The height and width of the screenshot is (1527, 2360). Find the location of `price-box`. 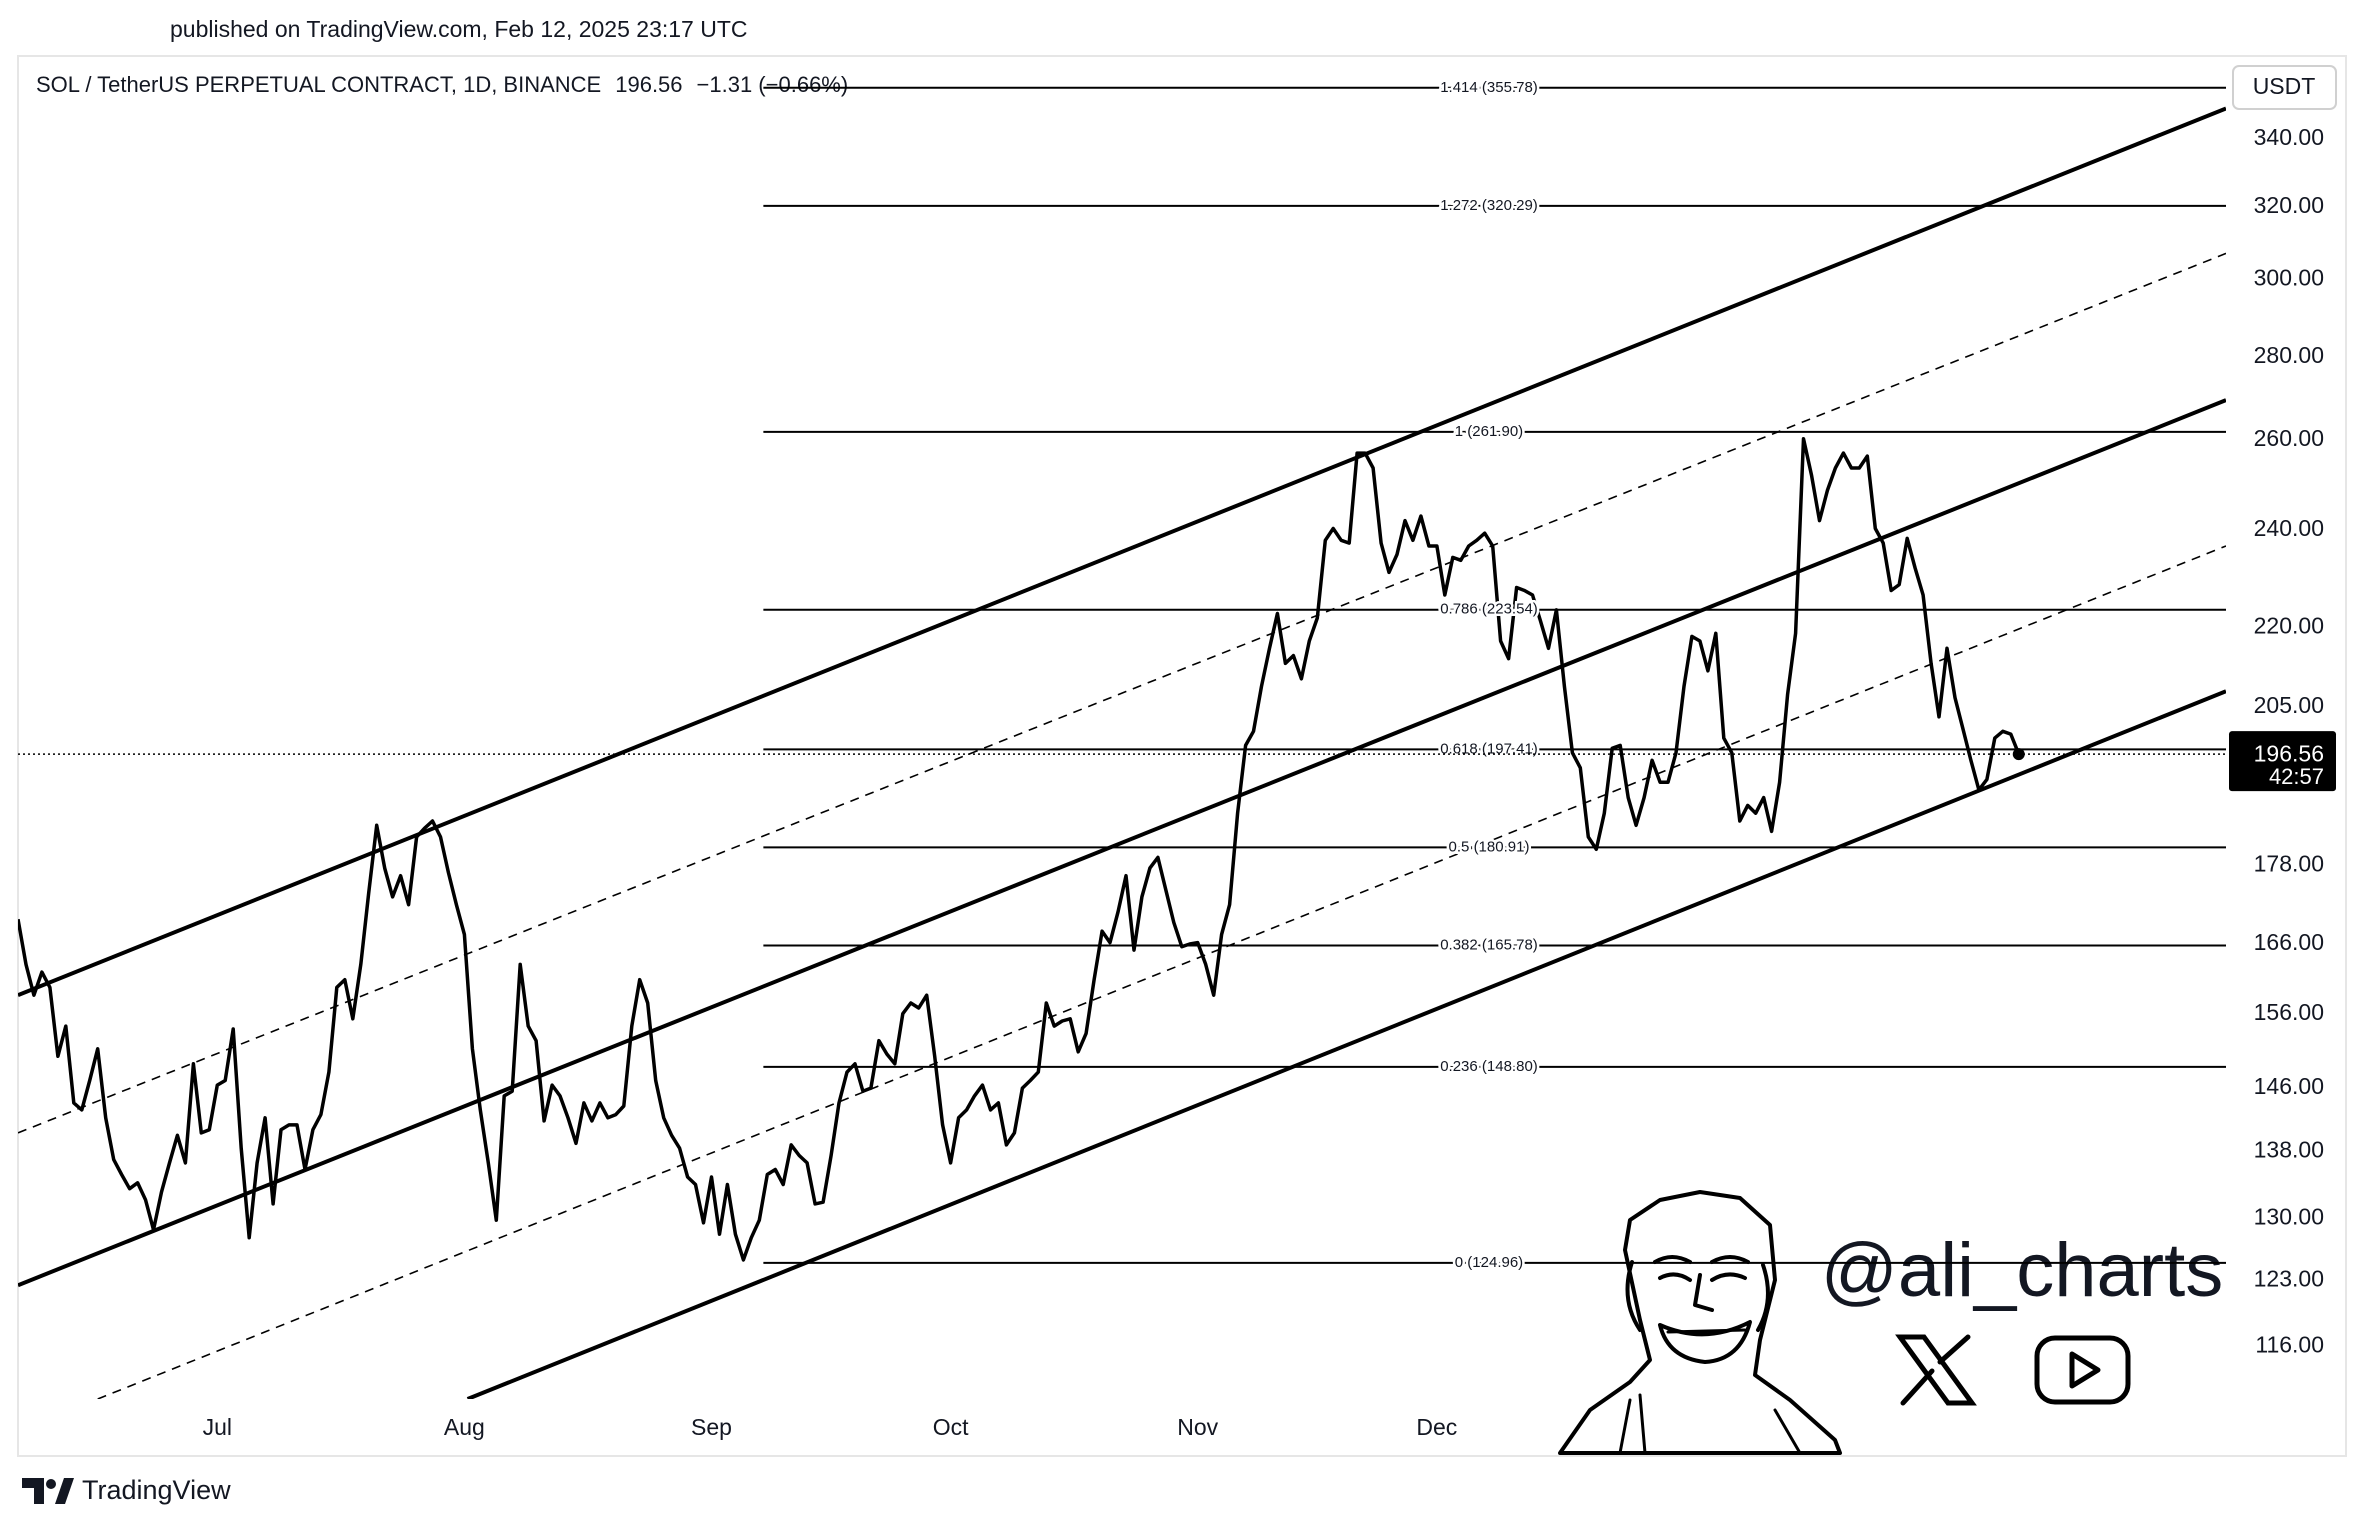

price-box is located at coordinates (2282, 761).